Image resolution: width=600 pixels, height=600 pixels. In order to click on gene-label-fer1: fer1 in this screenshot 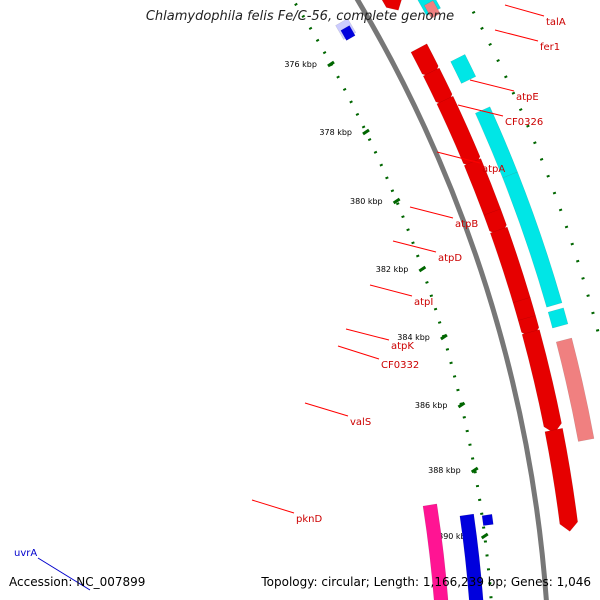, I will do `click(550, 47)`.